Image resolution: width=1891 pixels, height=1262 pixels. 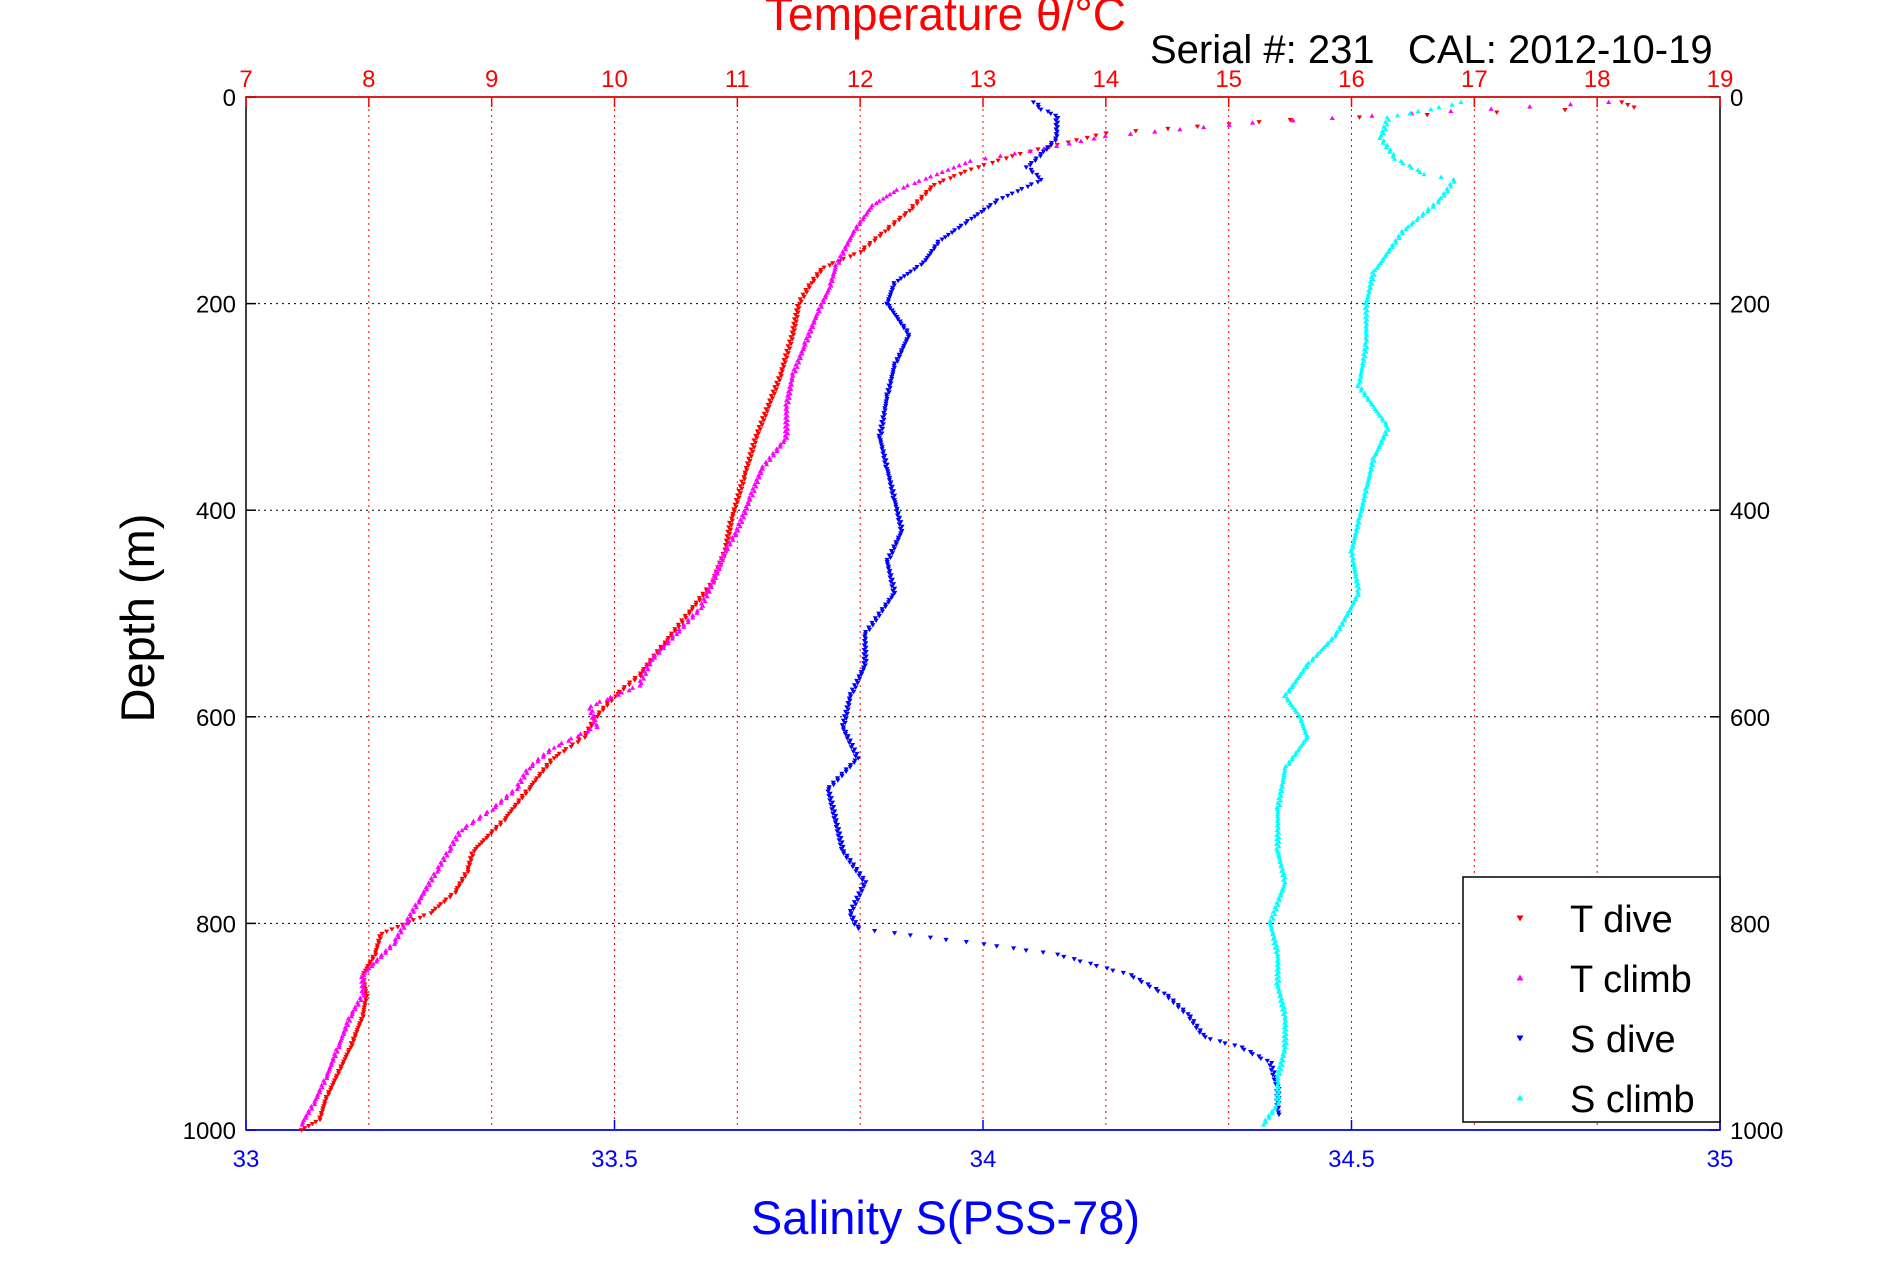 I want to click on temperature-tick-label: 14, so click(x=1105, y=79).